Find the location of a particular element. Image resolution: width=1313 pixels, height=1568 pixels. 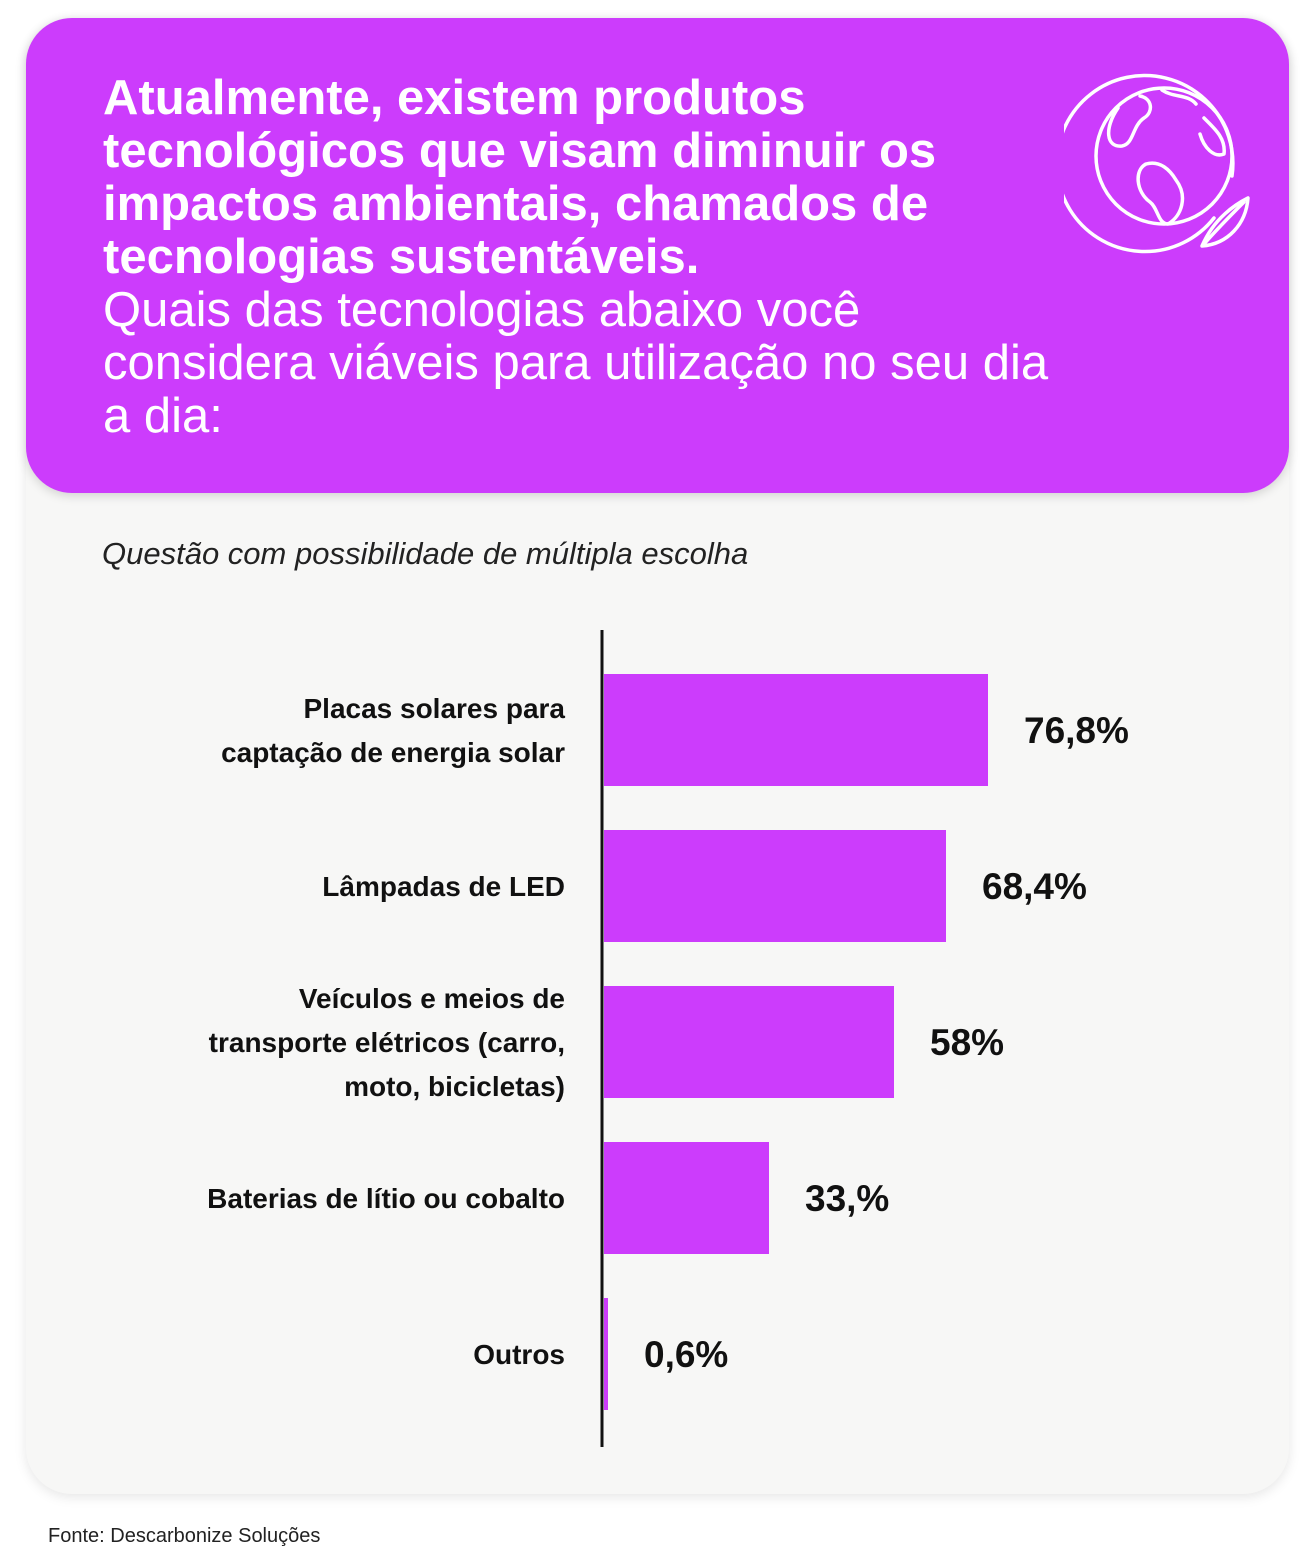

value-label-4: 0,6% is located at coordinates (686, 1354).